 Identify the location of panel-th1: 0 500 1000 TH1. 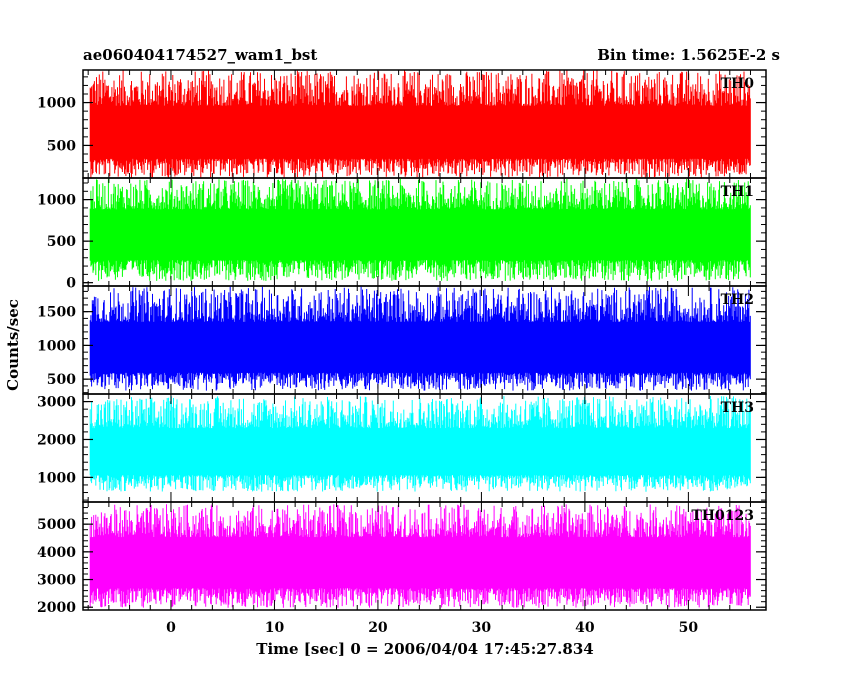
(402, 234).